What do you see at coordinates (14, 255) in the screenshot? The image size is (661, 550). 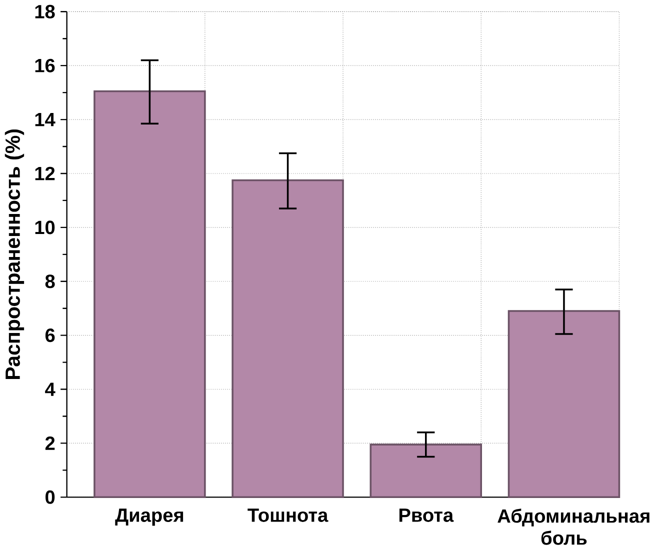 I see `y-axis-title: Распространенность (%)` at bounding box center [14, 255].